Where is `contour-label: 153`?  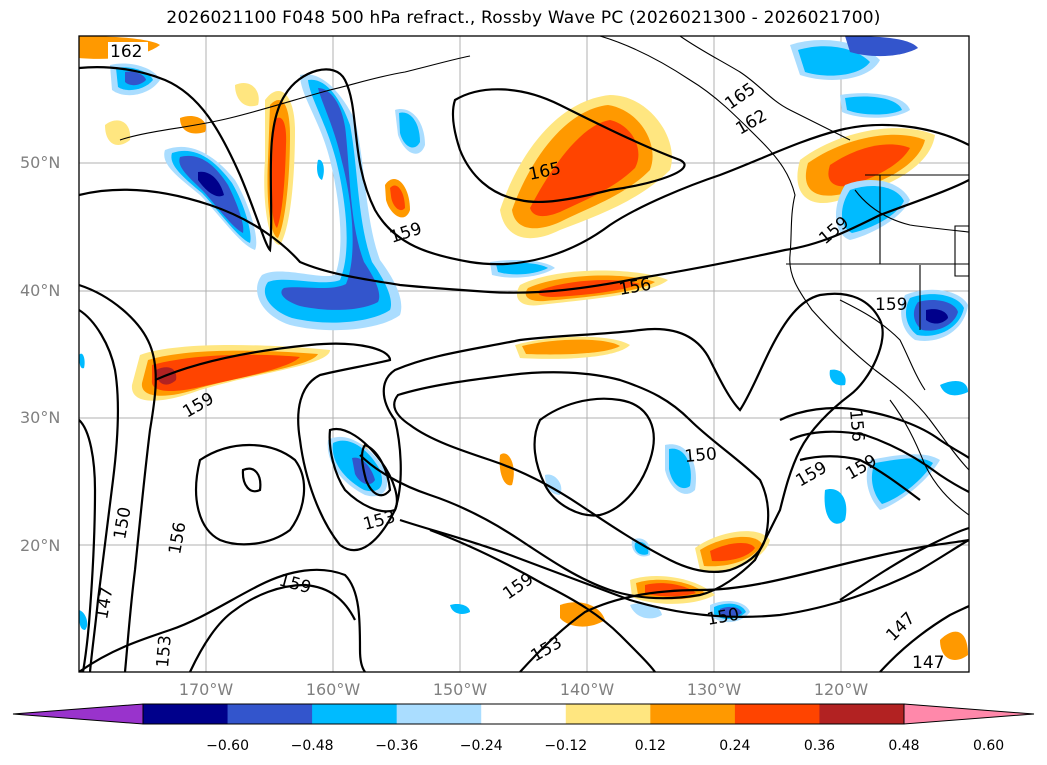 contour-label: 153 is located at coordinates (164, 651).